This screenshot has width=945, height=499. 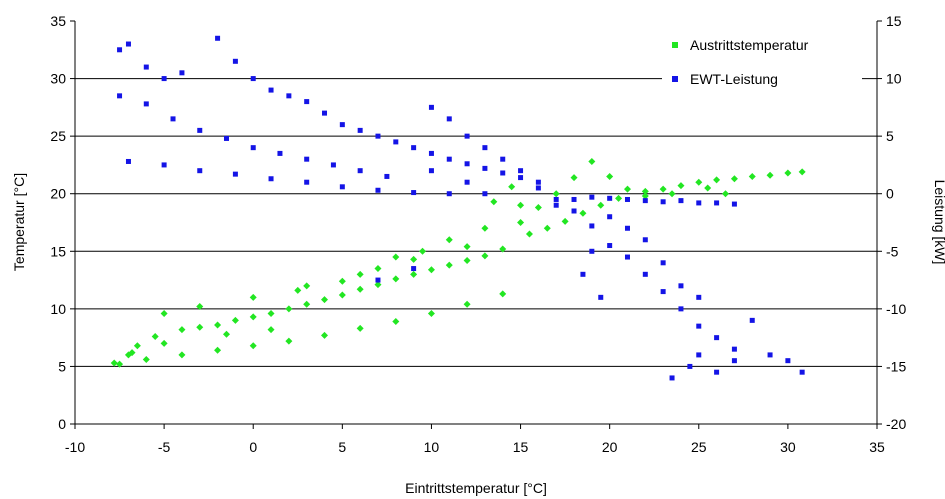 What do you see at coordinates (892, 251) in the screenshot?
I see `y-right-tick-label: -5` at bounding box center [892, 251].